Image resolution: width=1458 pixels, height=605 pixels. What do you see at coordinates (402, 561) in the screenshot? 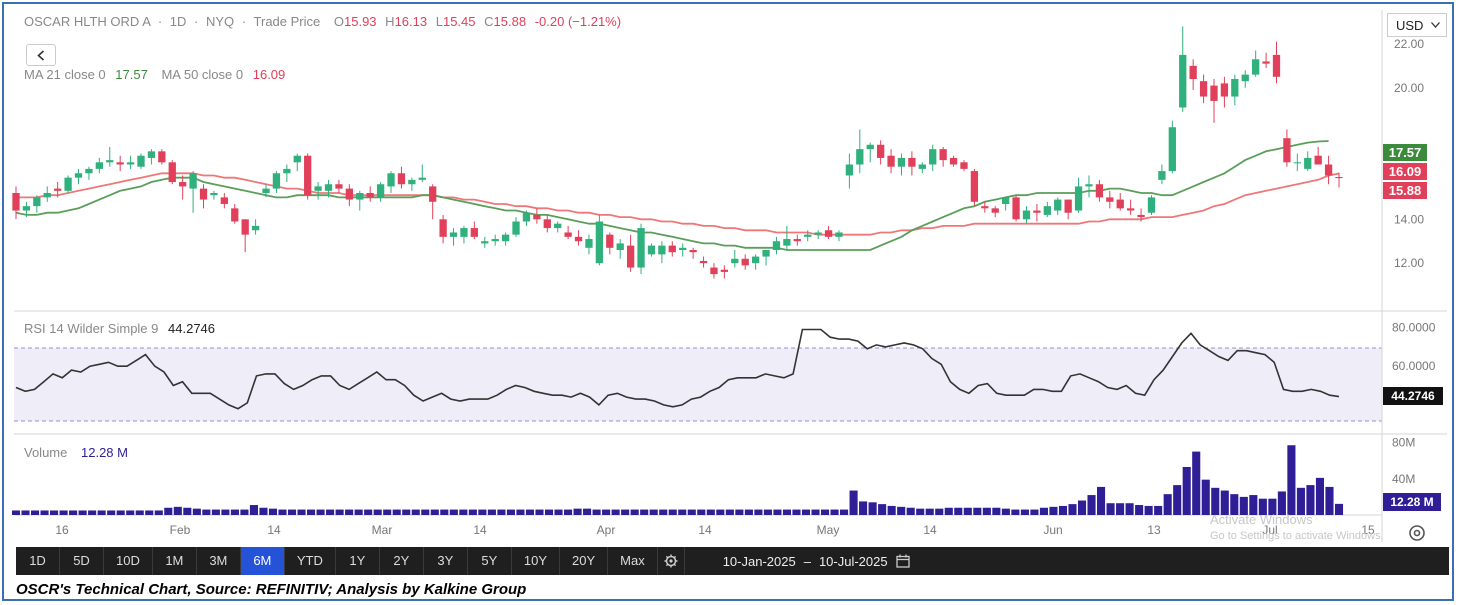
I see `range-button-2y: 2Y` at bounding box center [402, 561].